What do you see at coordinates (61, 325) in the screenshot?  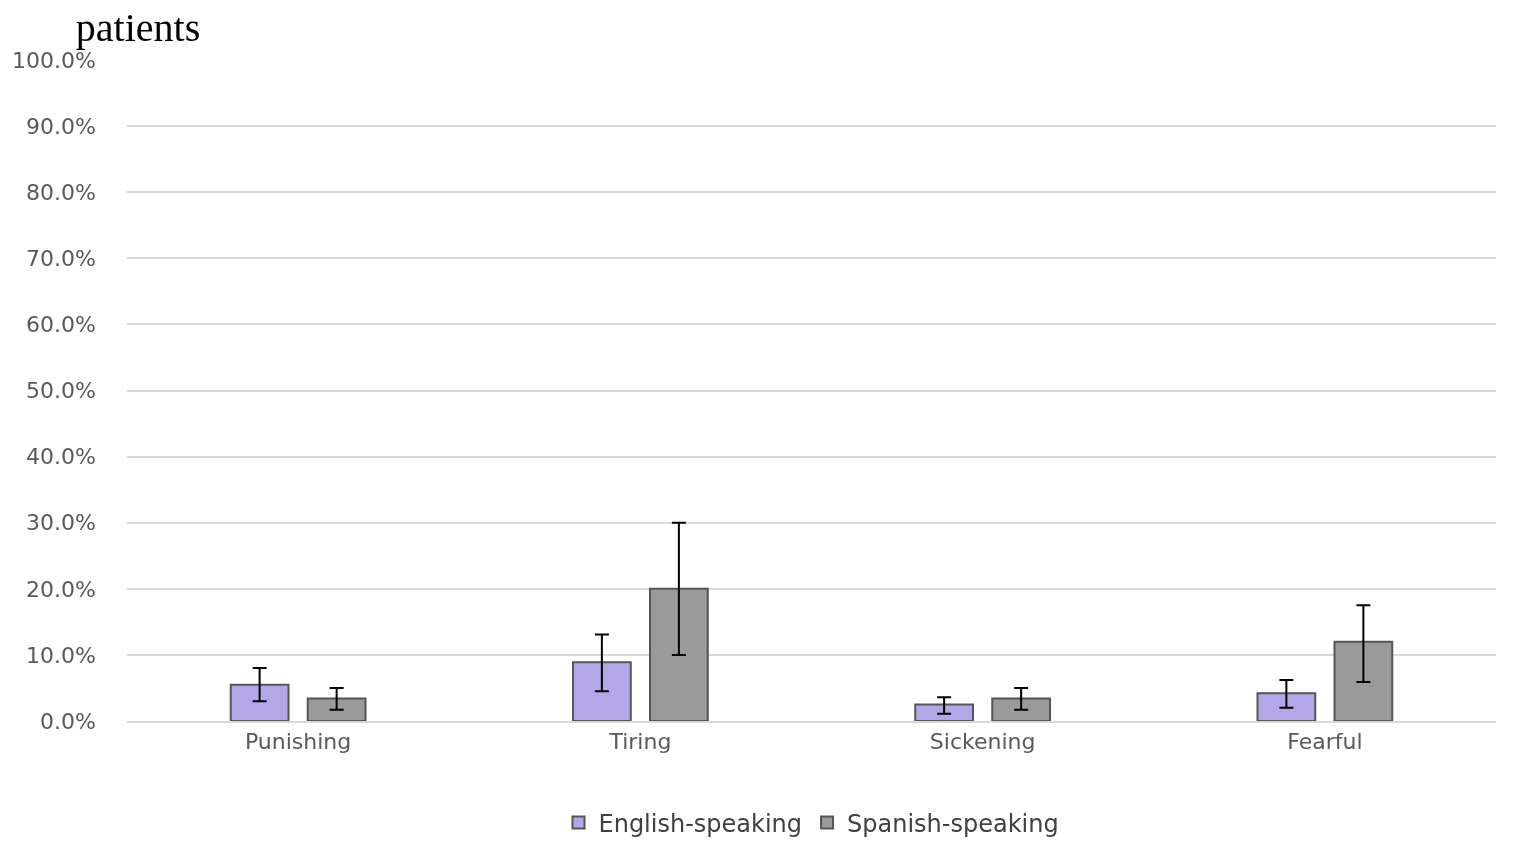 I see `y-tick-label: 60.0%` at bounding box center [61, 325].